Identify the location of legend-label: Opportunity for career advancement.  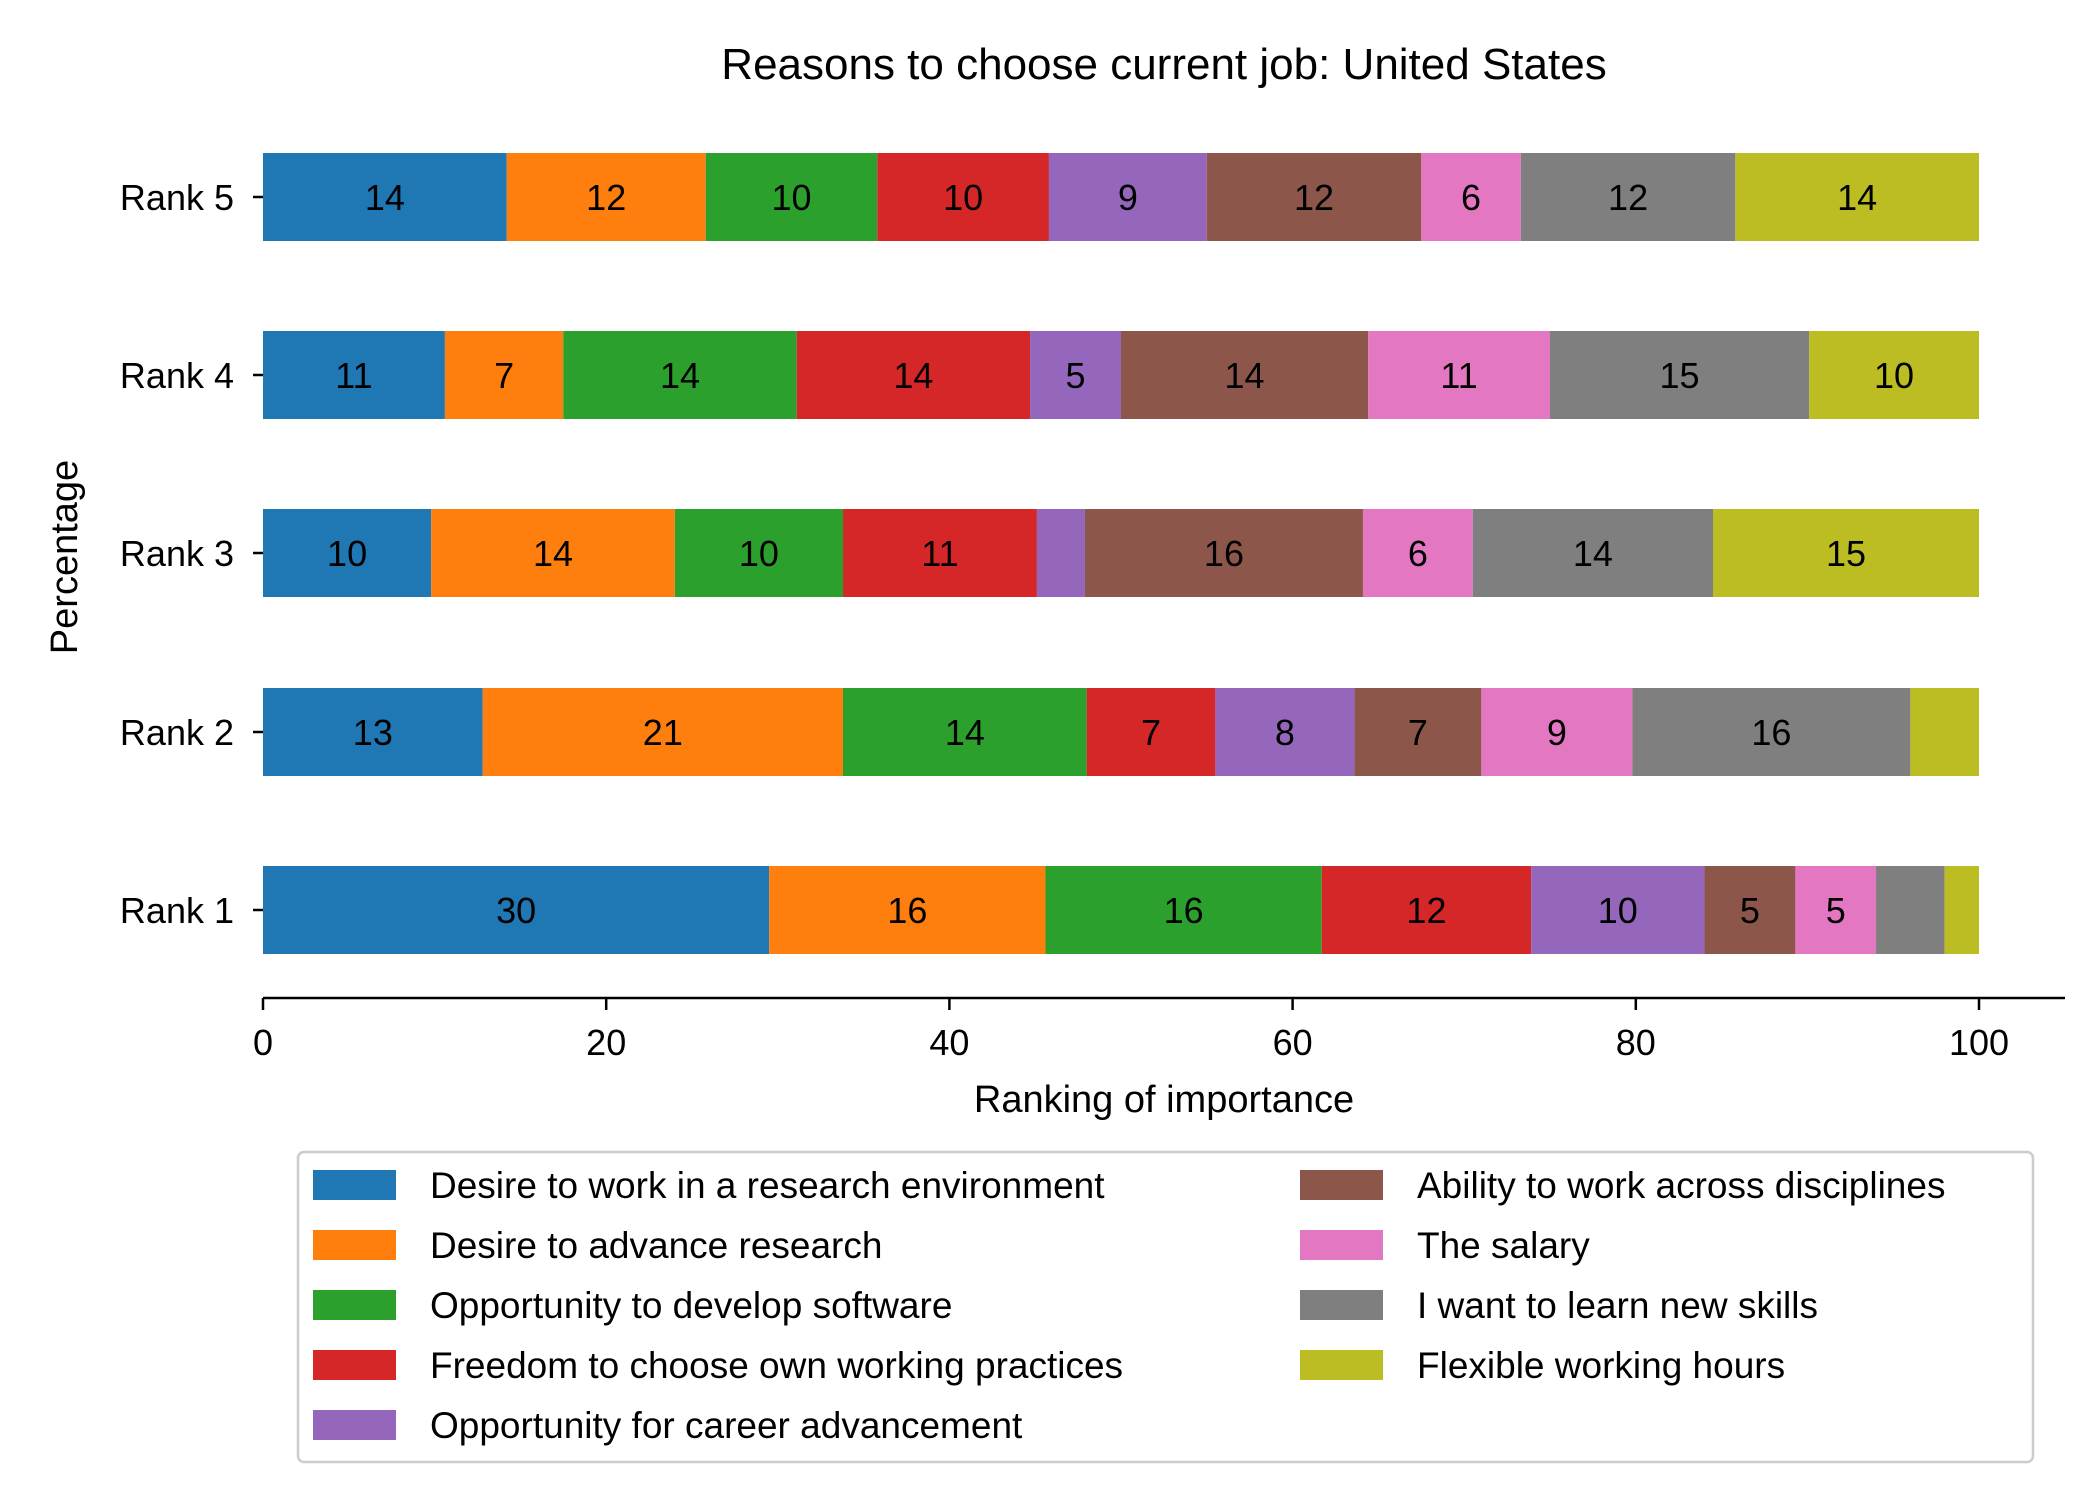
(726, 1425).